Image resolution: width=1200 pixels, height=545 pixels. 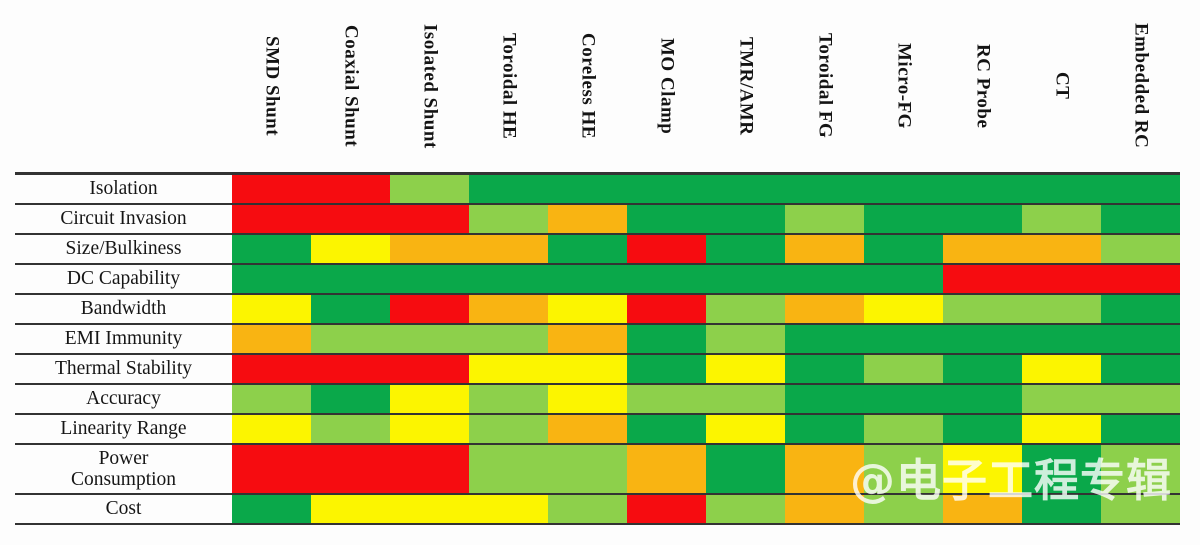 I want to click on column-header-label: MO Clamp, so click(x=667, y=86).